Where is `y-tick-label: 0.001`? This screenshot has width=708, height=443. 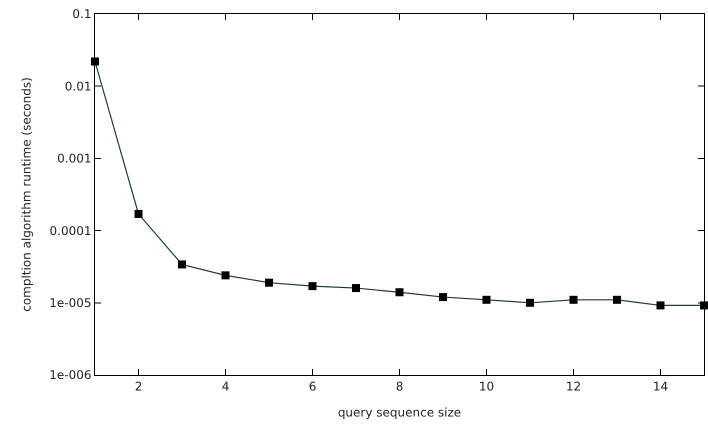
y-tick-label: 0.001 is located at coordinates (74, 159).